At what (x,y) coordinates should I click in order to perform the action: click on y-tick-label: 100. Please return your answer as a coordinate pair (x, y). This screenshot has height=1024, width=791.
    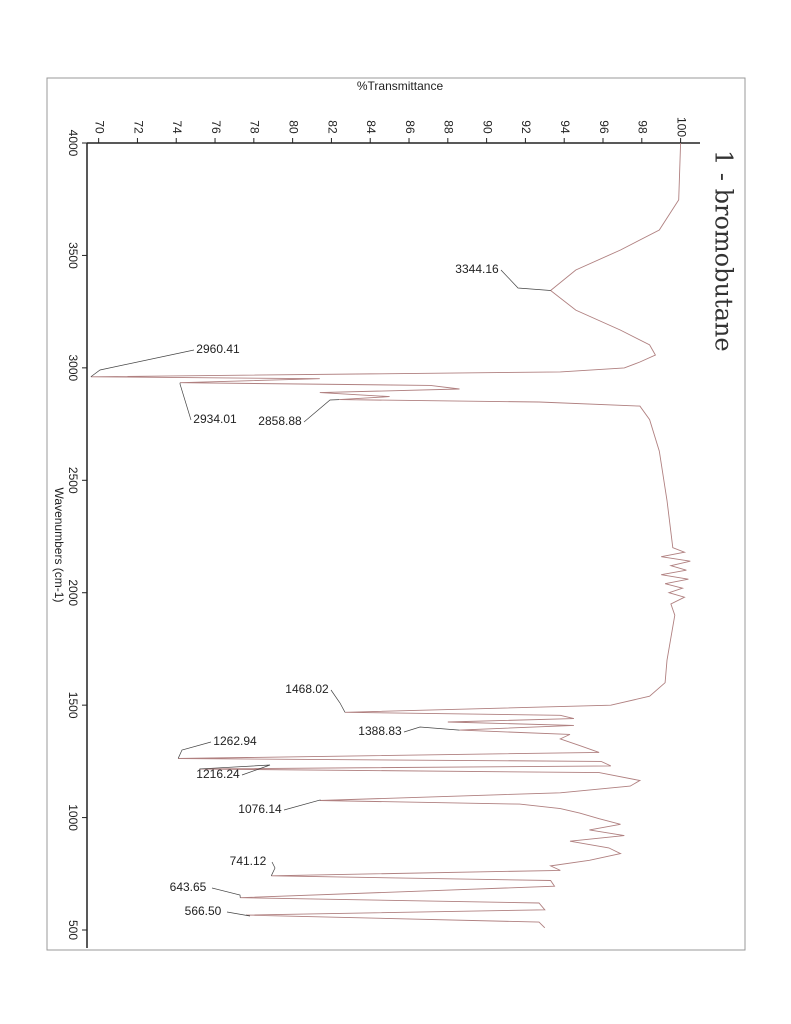
    Looking at the image, I should click on (681, 127).